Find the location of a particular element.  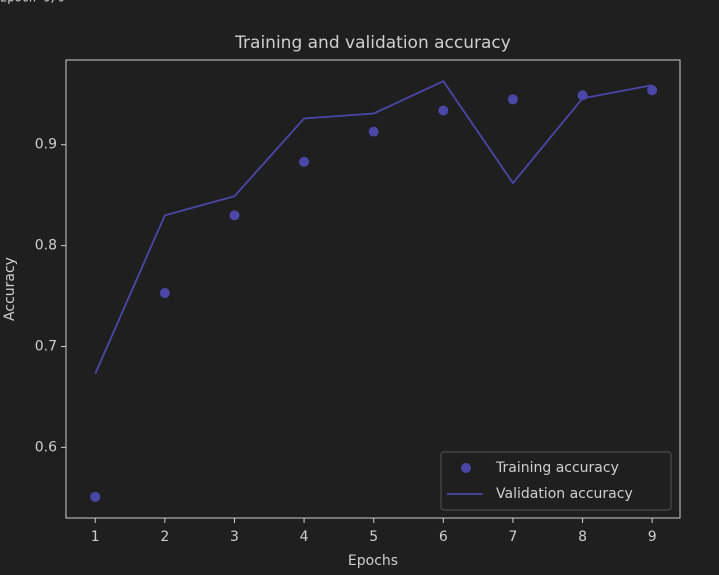

x-tick-label: 2 is located at coordinates (164, 537).